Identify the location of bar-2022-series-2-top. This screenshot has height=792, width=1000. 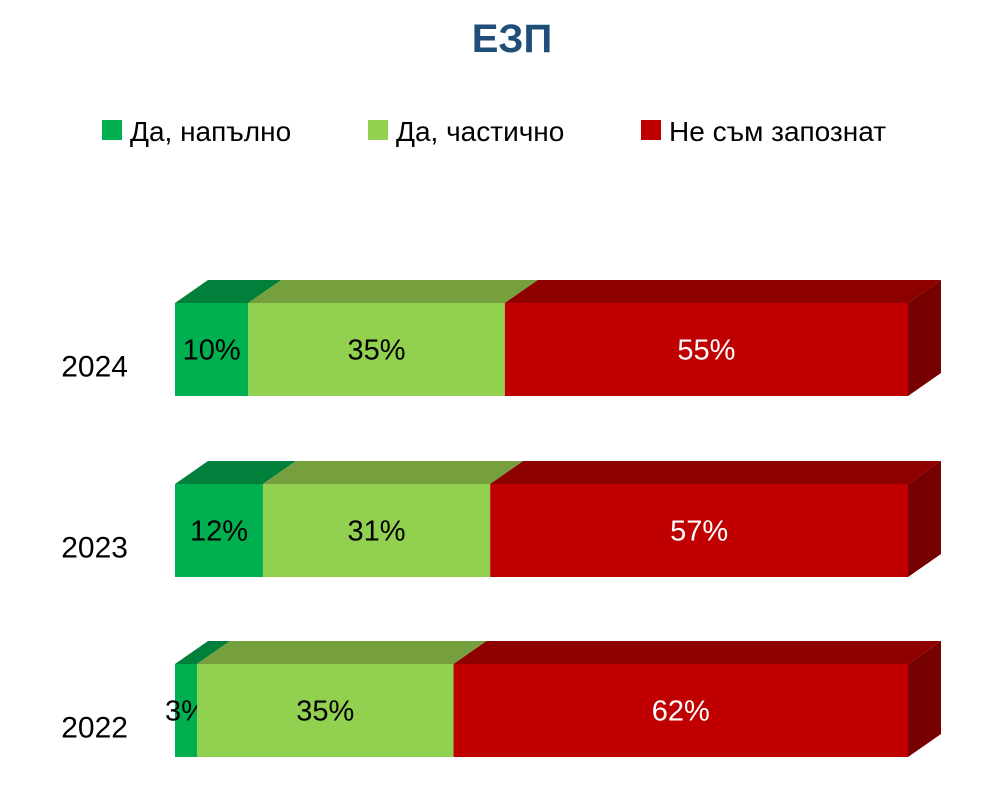
(341, 652).